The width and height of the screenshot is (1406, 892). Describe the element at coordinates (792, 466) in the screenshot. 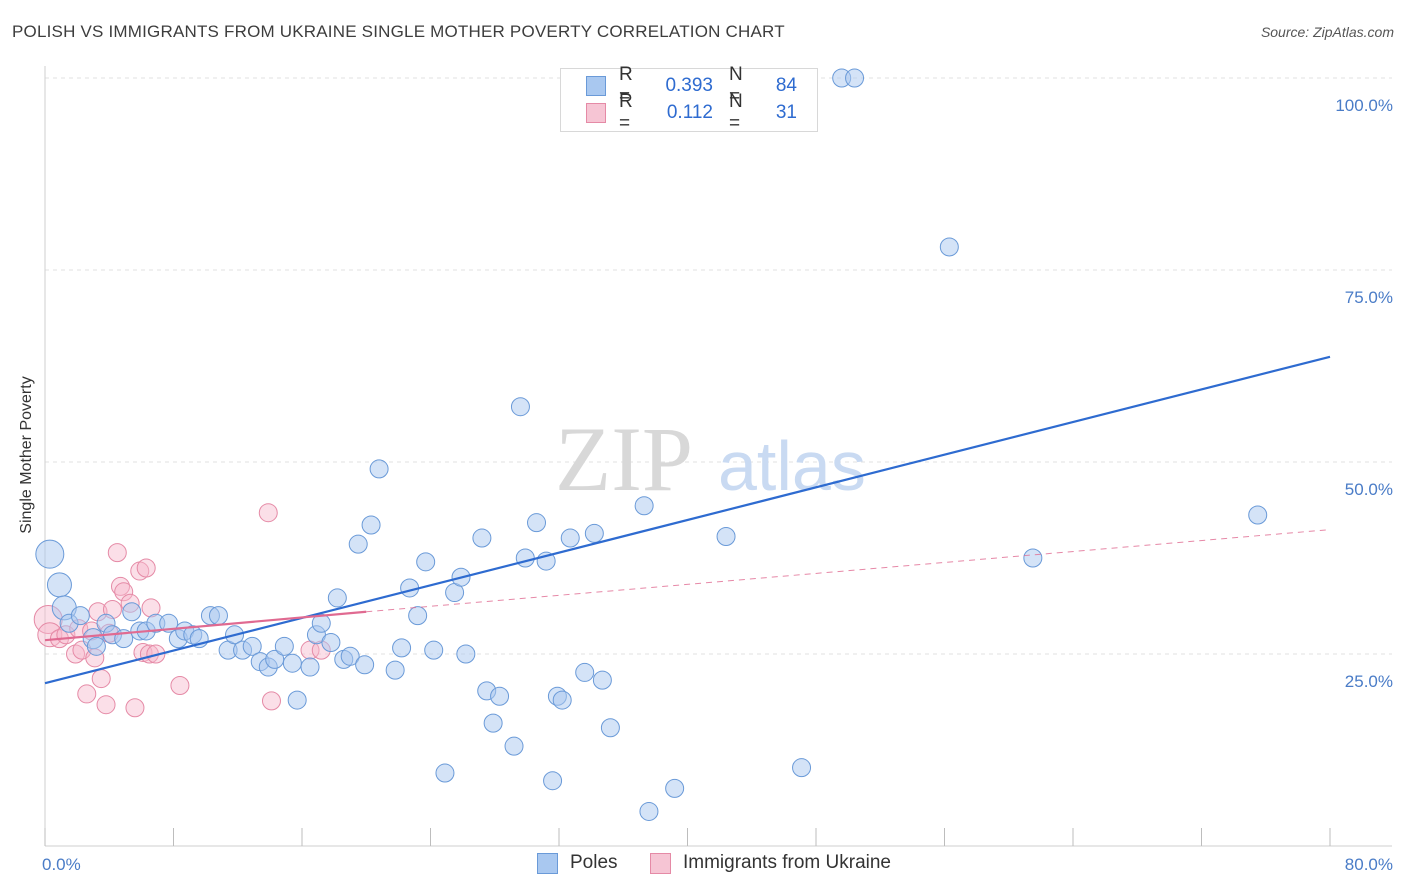

I see `watermark-atlas: atlas` at that location.